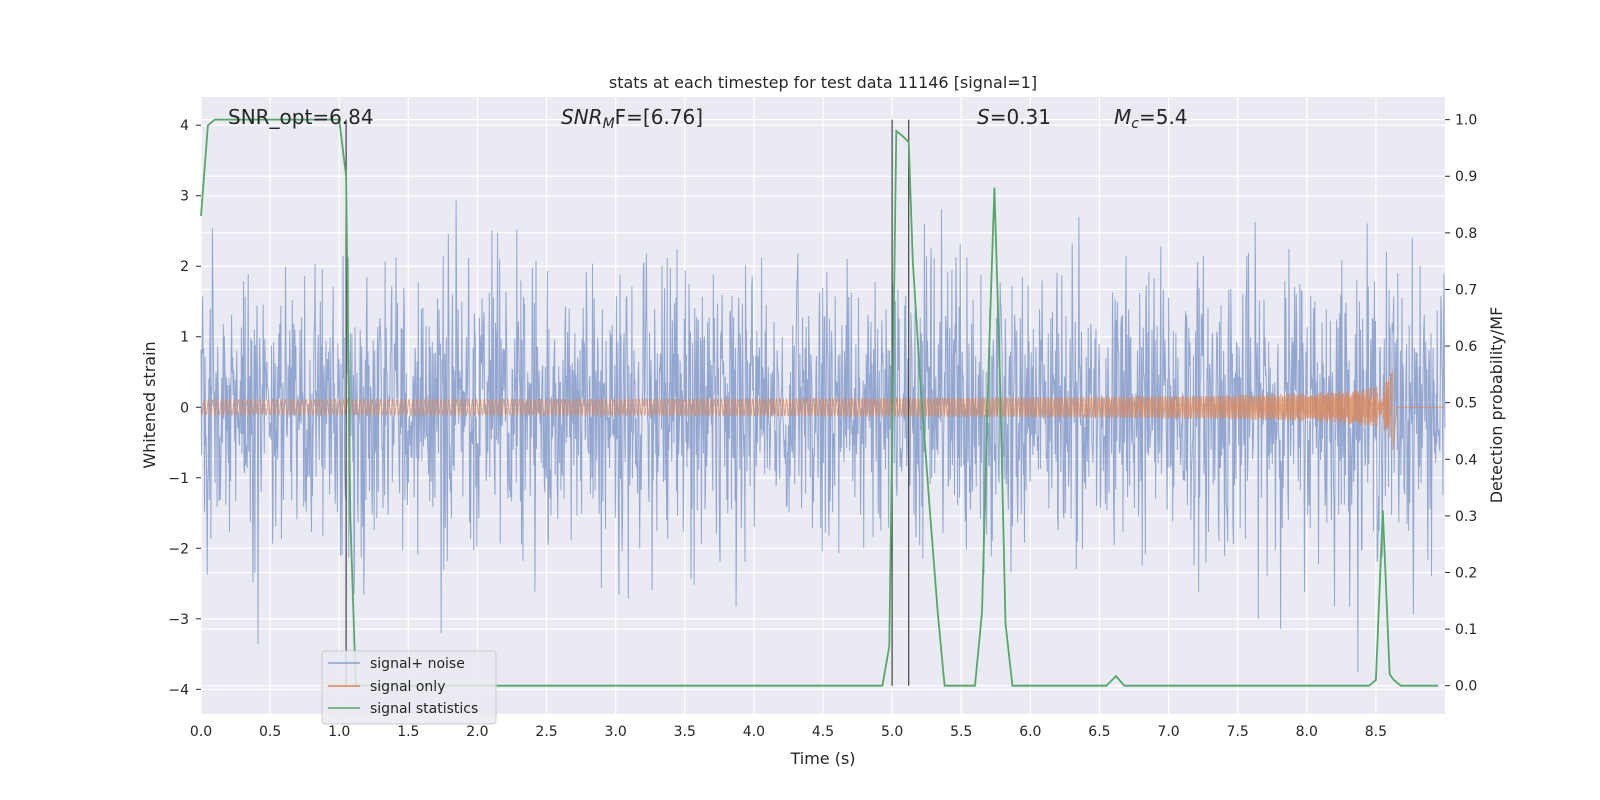 The width and height of the screenshot is (1600, 800). Describe the element at coordinates (408, 732) in the screenshot. I see `x-tick-label: 1.5` at that location.